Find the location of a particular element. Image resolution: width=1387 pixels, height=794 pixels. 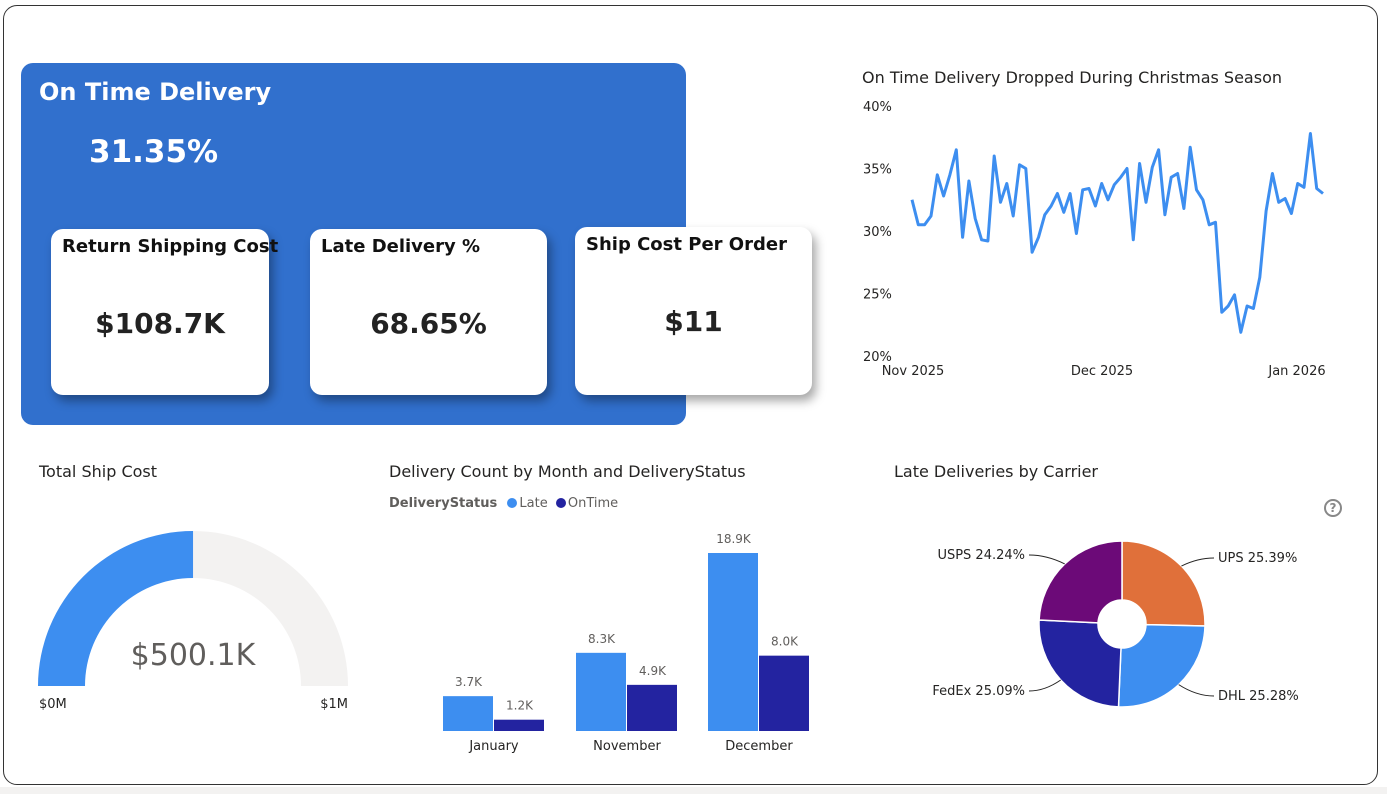

pie-chart-title: Late Deliveries by Carrier is located at coordinates (996, 471).